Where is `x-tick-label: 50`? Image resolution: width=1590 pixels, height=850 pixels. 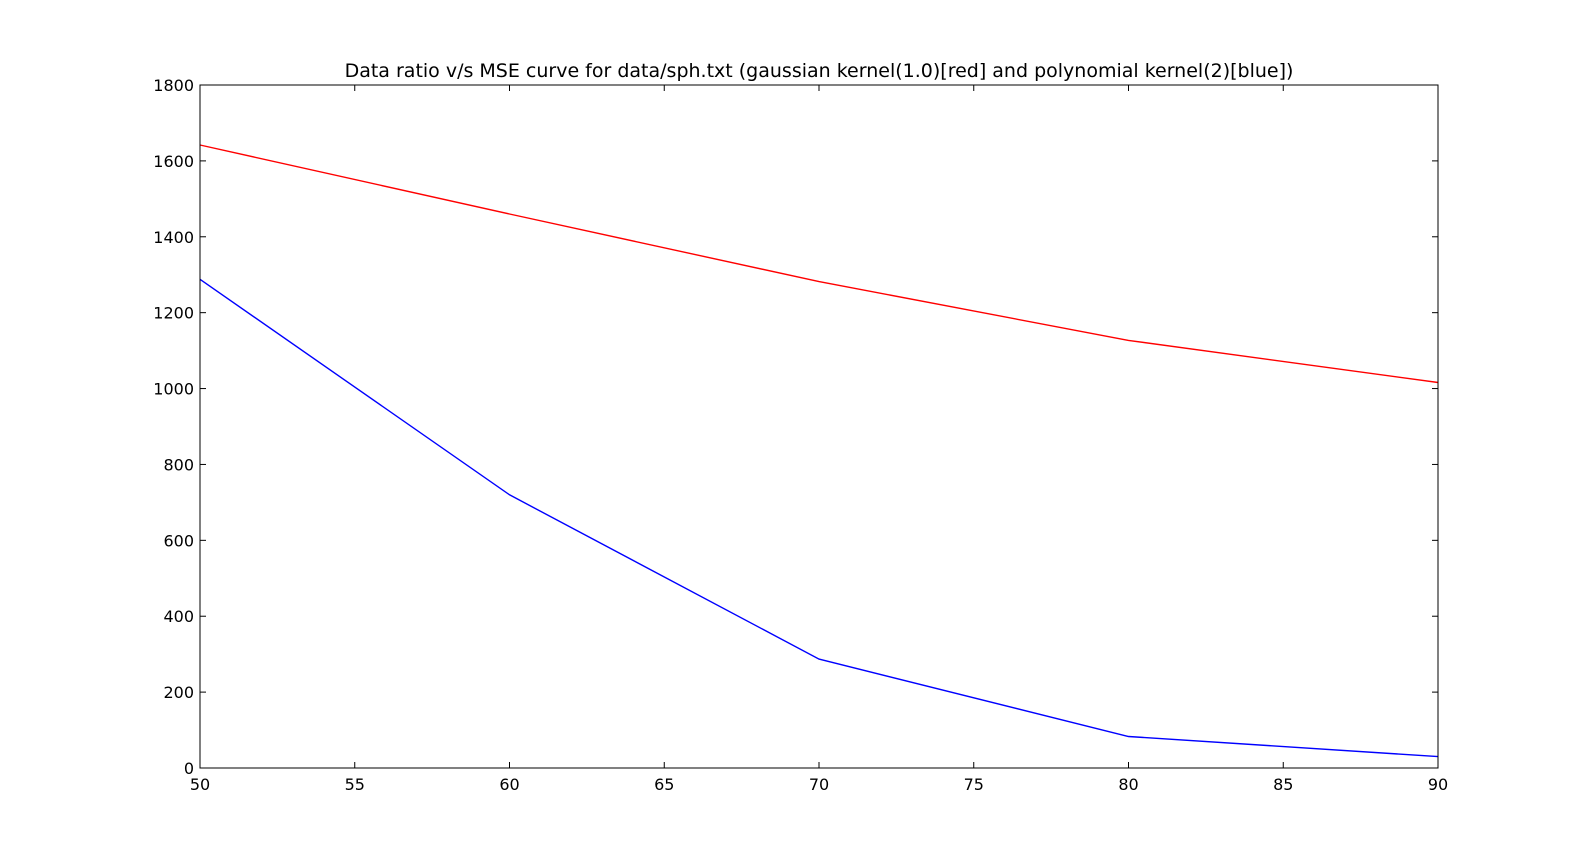 x-tick-label: 50 is located at coordinates (200, 784).